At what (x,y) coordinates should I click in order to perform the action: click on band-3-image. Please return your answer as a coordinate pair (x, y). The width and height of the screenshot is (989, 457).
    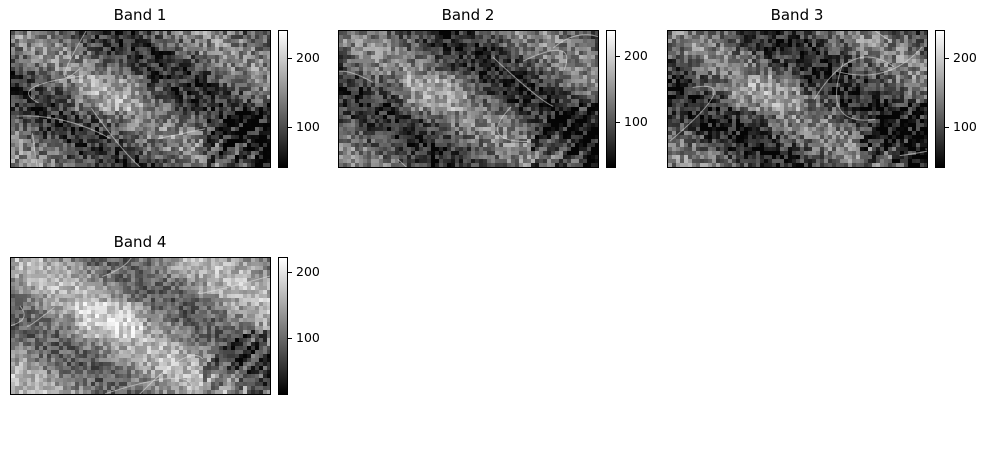
    Looking at the image, I should click on (797, 99).